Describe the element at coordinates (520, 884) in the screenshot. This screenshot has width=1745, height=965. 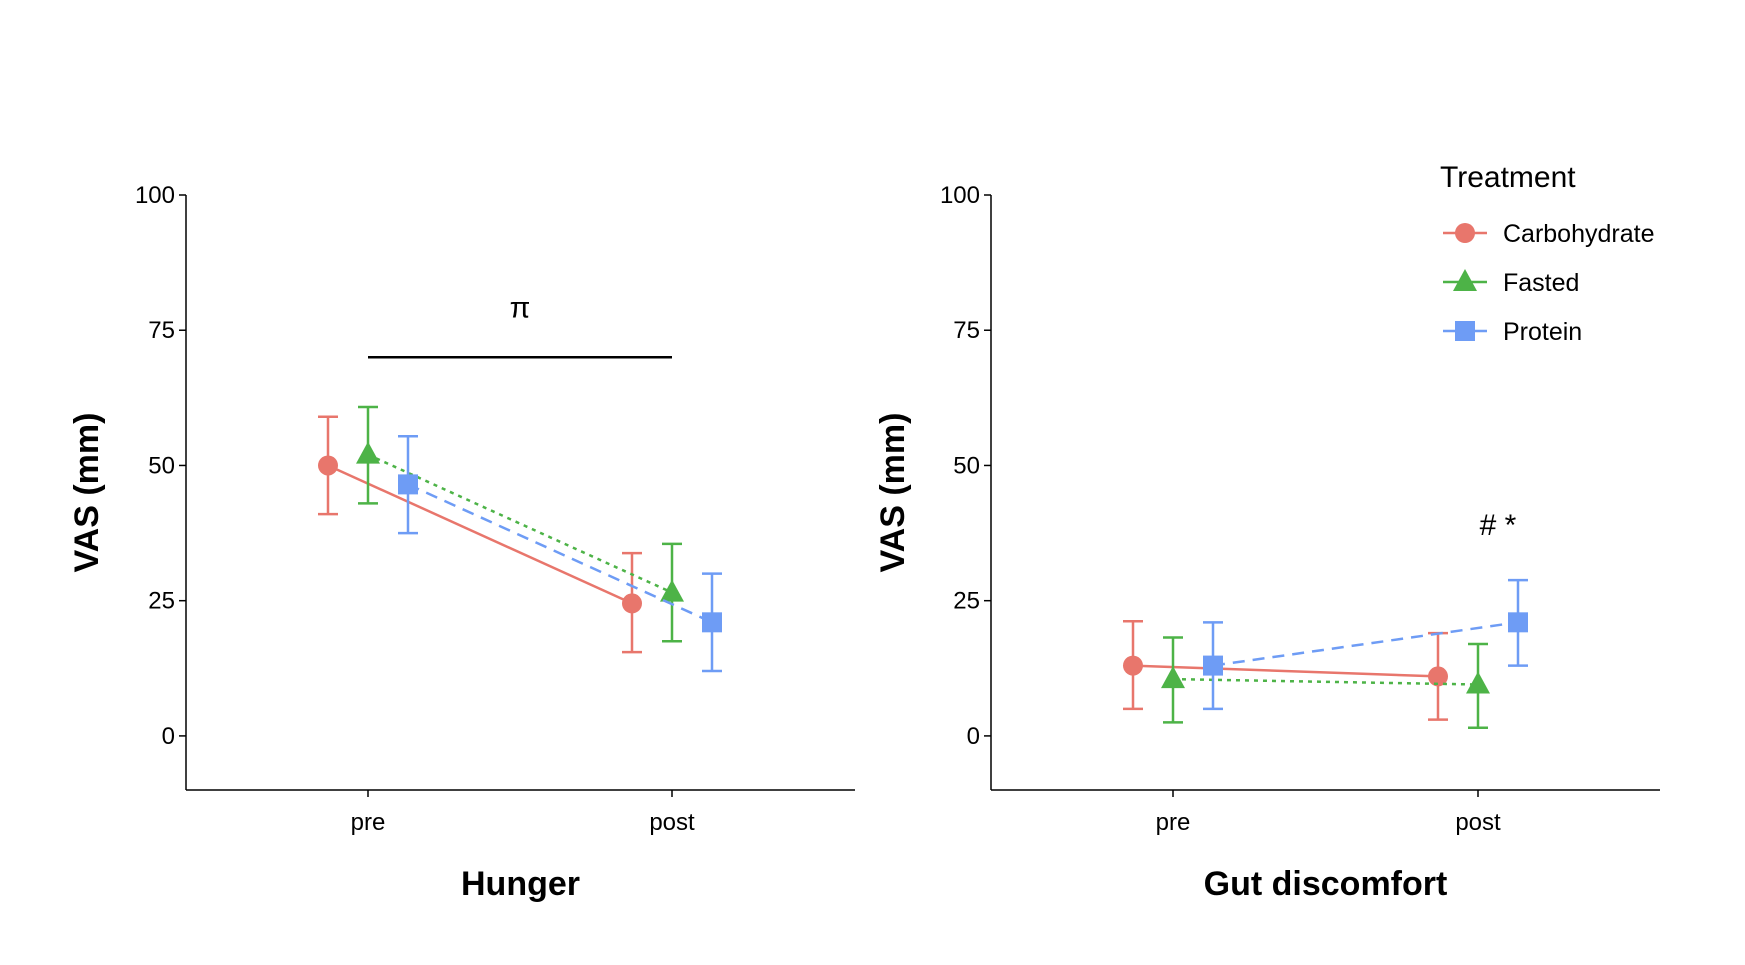
I see `x-axis-title: Hunger` at that location.